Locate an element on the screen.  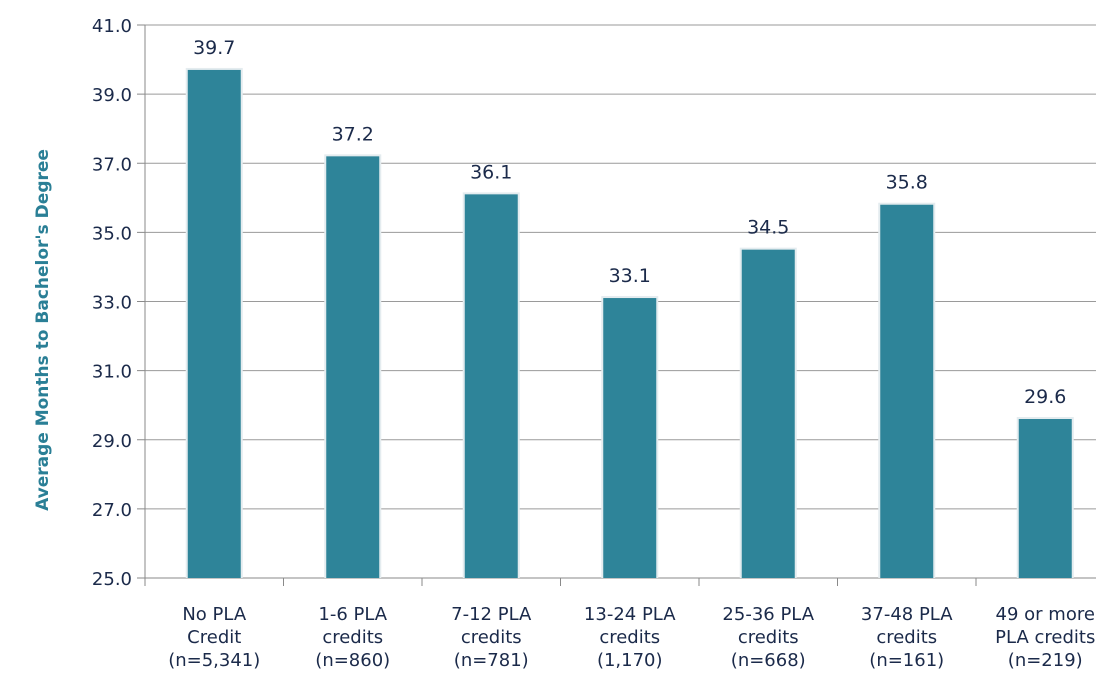
x-tick-label-line: 49 or more is located at coordinates (1045, 614).